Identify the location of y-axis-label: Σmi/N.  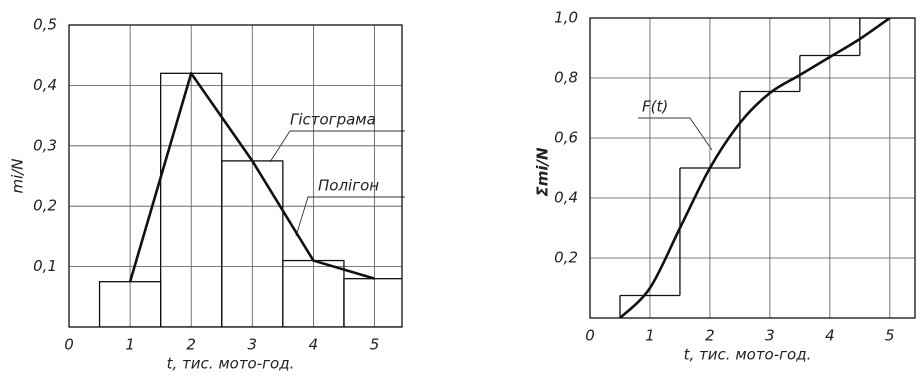
(543, 171).